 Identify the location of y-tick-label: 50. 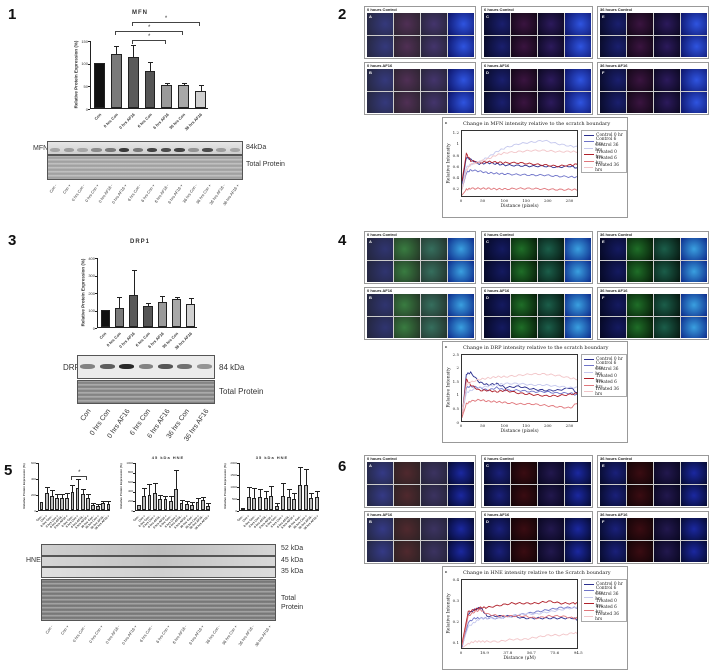
(85, 86).